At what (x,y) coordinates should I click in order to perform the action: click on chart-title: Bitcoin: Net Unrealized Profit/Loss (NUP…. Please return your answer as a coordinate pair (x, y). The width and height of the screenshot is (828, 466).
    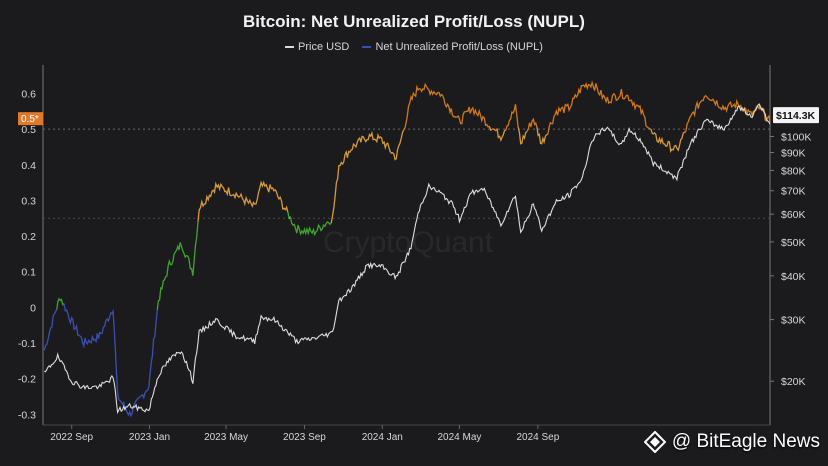
    Looking at the image, I should click on (414, 21).